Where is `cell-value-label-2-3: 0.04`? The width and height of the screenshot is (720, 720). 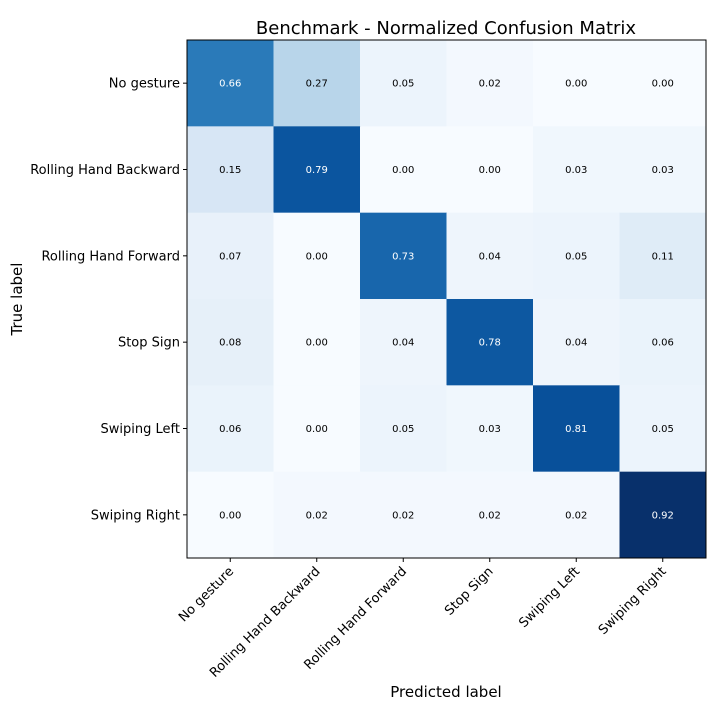 cell-value-label-2-3: 0.04 is located at coordinates (490, 256).